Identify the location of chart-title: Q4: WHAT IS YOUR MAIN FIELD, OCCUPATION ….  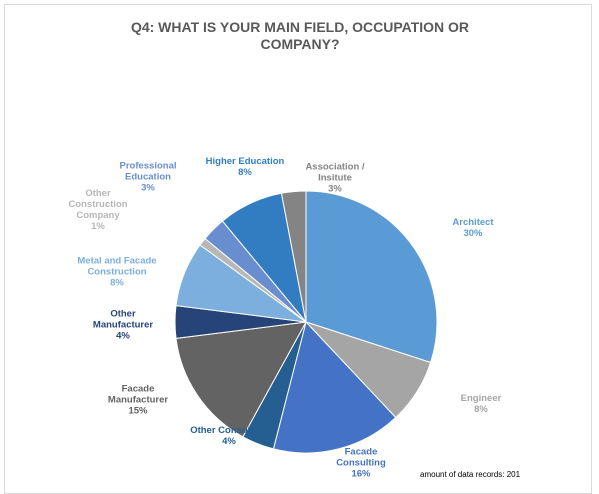
(300, 35).